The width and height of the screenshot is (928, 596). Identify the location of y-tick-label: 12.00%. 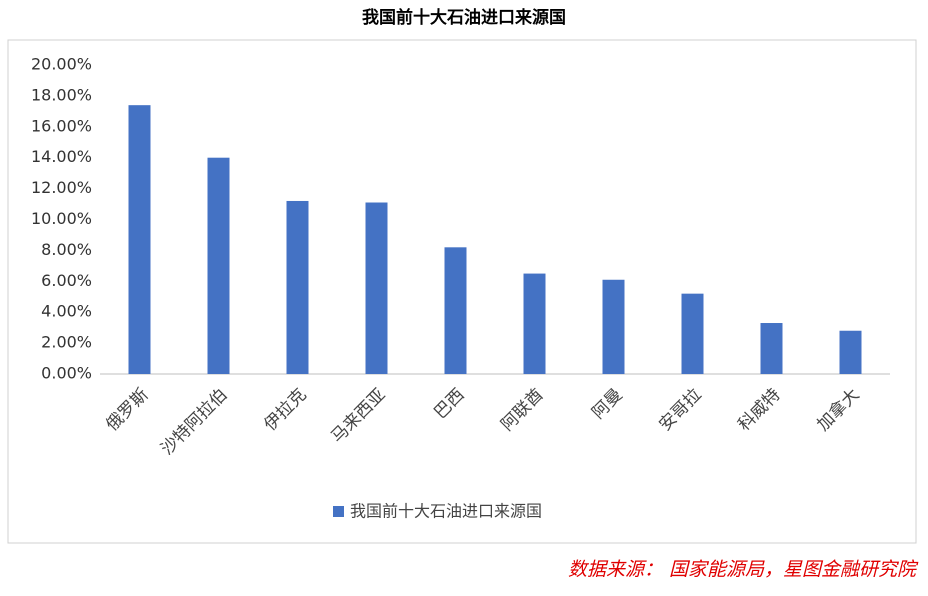
(61, 187).